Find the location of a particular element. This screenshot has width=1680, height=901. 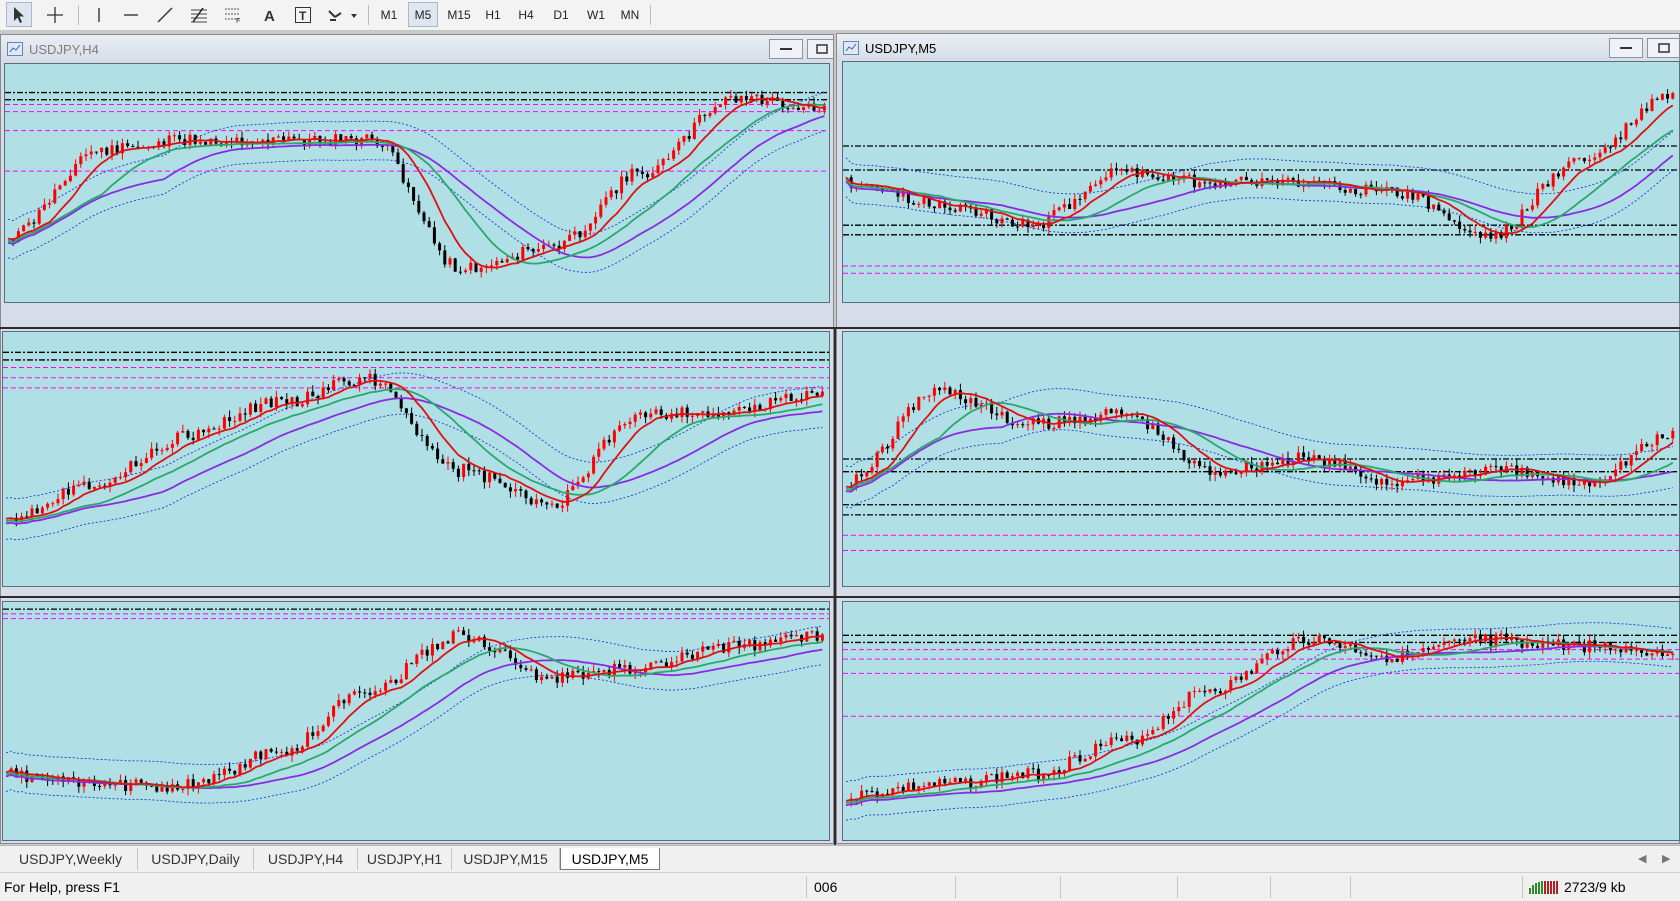

vertical-line-icon is located at coordinates (99, 14).